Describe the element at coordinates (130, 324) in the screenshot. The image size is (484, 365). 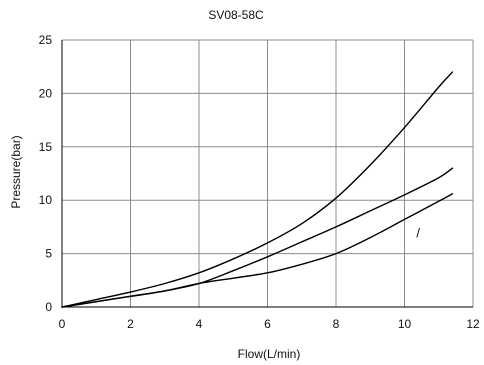
I see `x-tick-label-1: 2` at that location.